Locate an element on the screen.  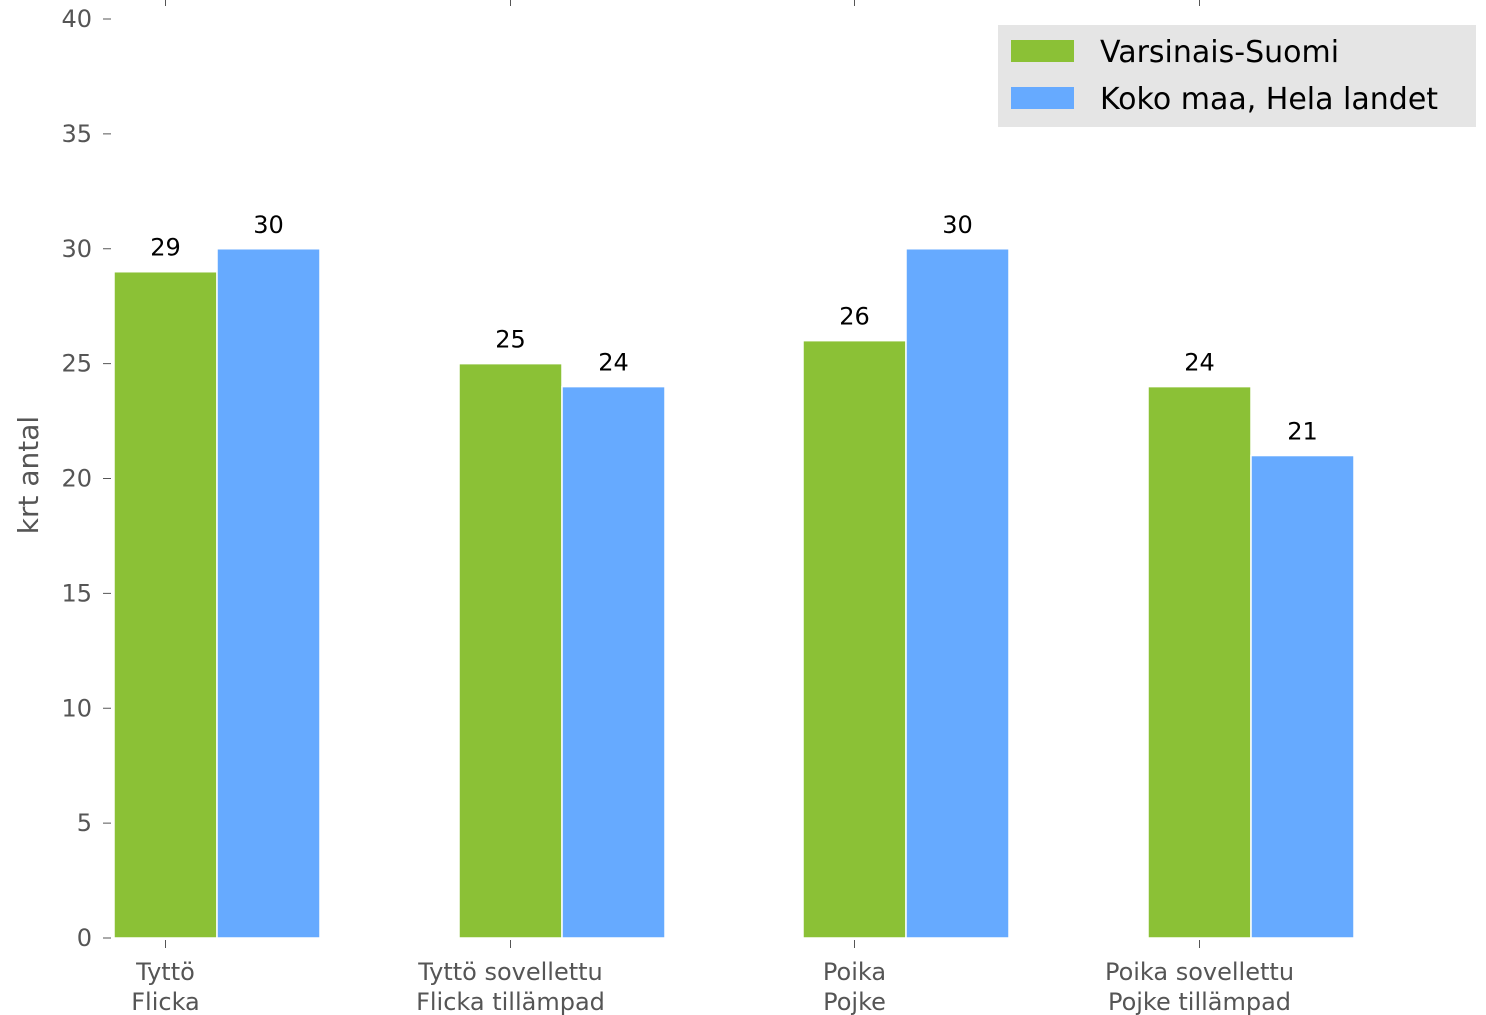
legend-box is located at coordinates (1237, 76).